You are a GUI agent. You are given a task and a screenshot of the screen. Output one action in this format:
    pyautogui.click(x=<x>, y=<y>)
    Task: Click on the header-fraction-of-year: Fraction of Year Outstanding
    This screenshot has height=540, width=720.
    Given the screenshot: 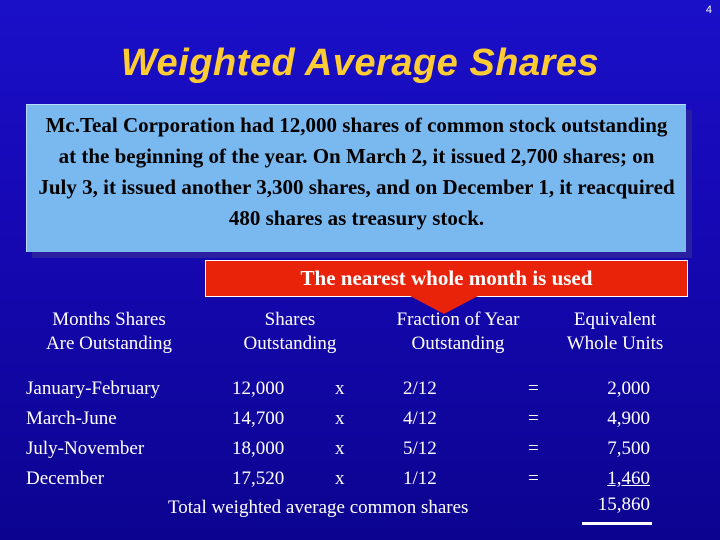 What is the action you would take?
    pyautogui.click(x=458, y=332)
    